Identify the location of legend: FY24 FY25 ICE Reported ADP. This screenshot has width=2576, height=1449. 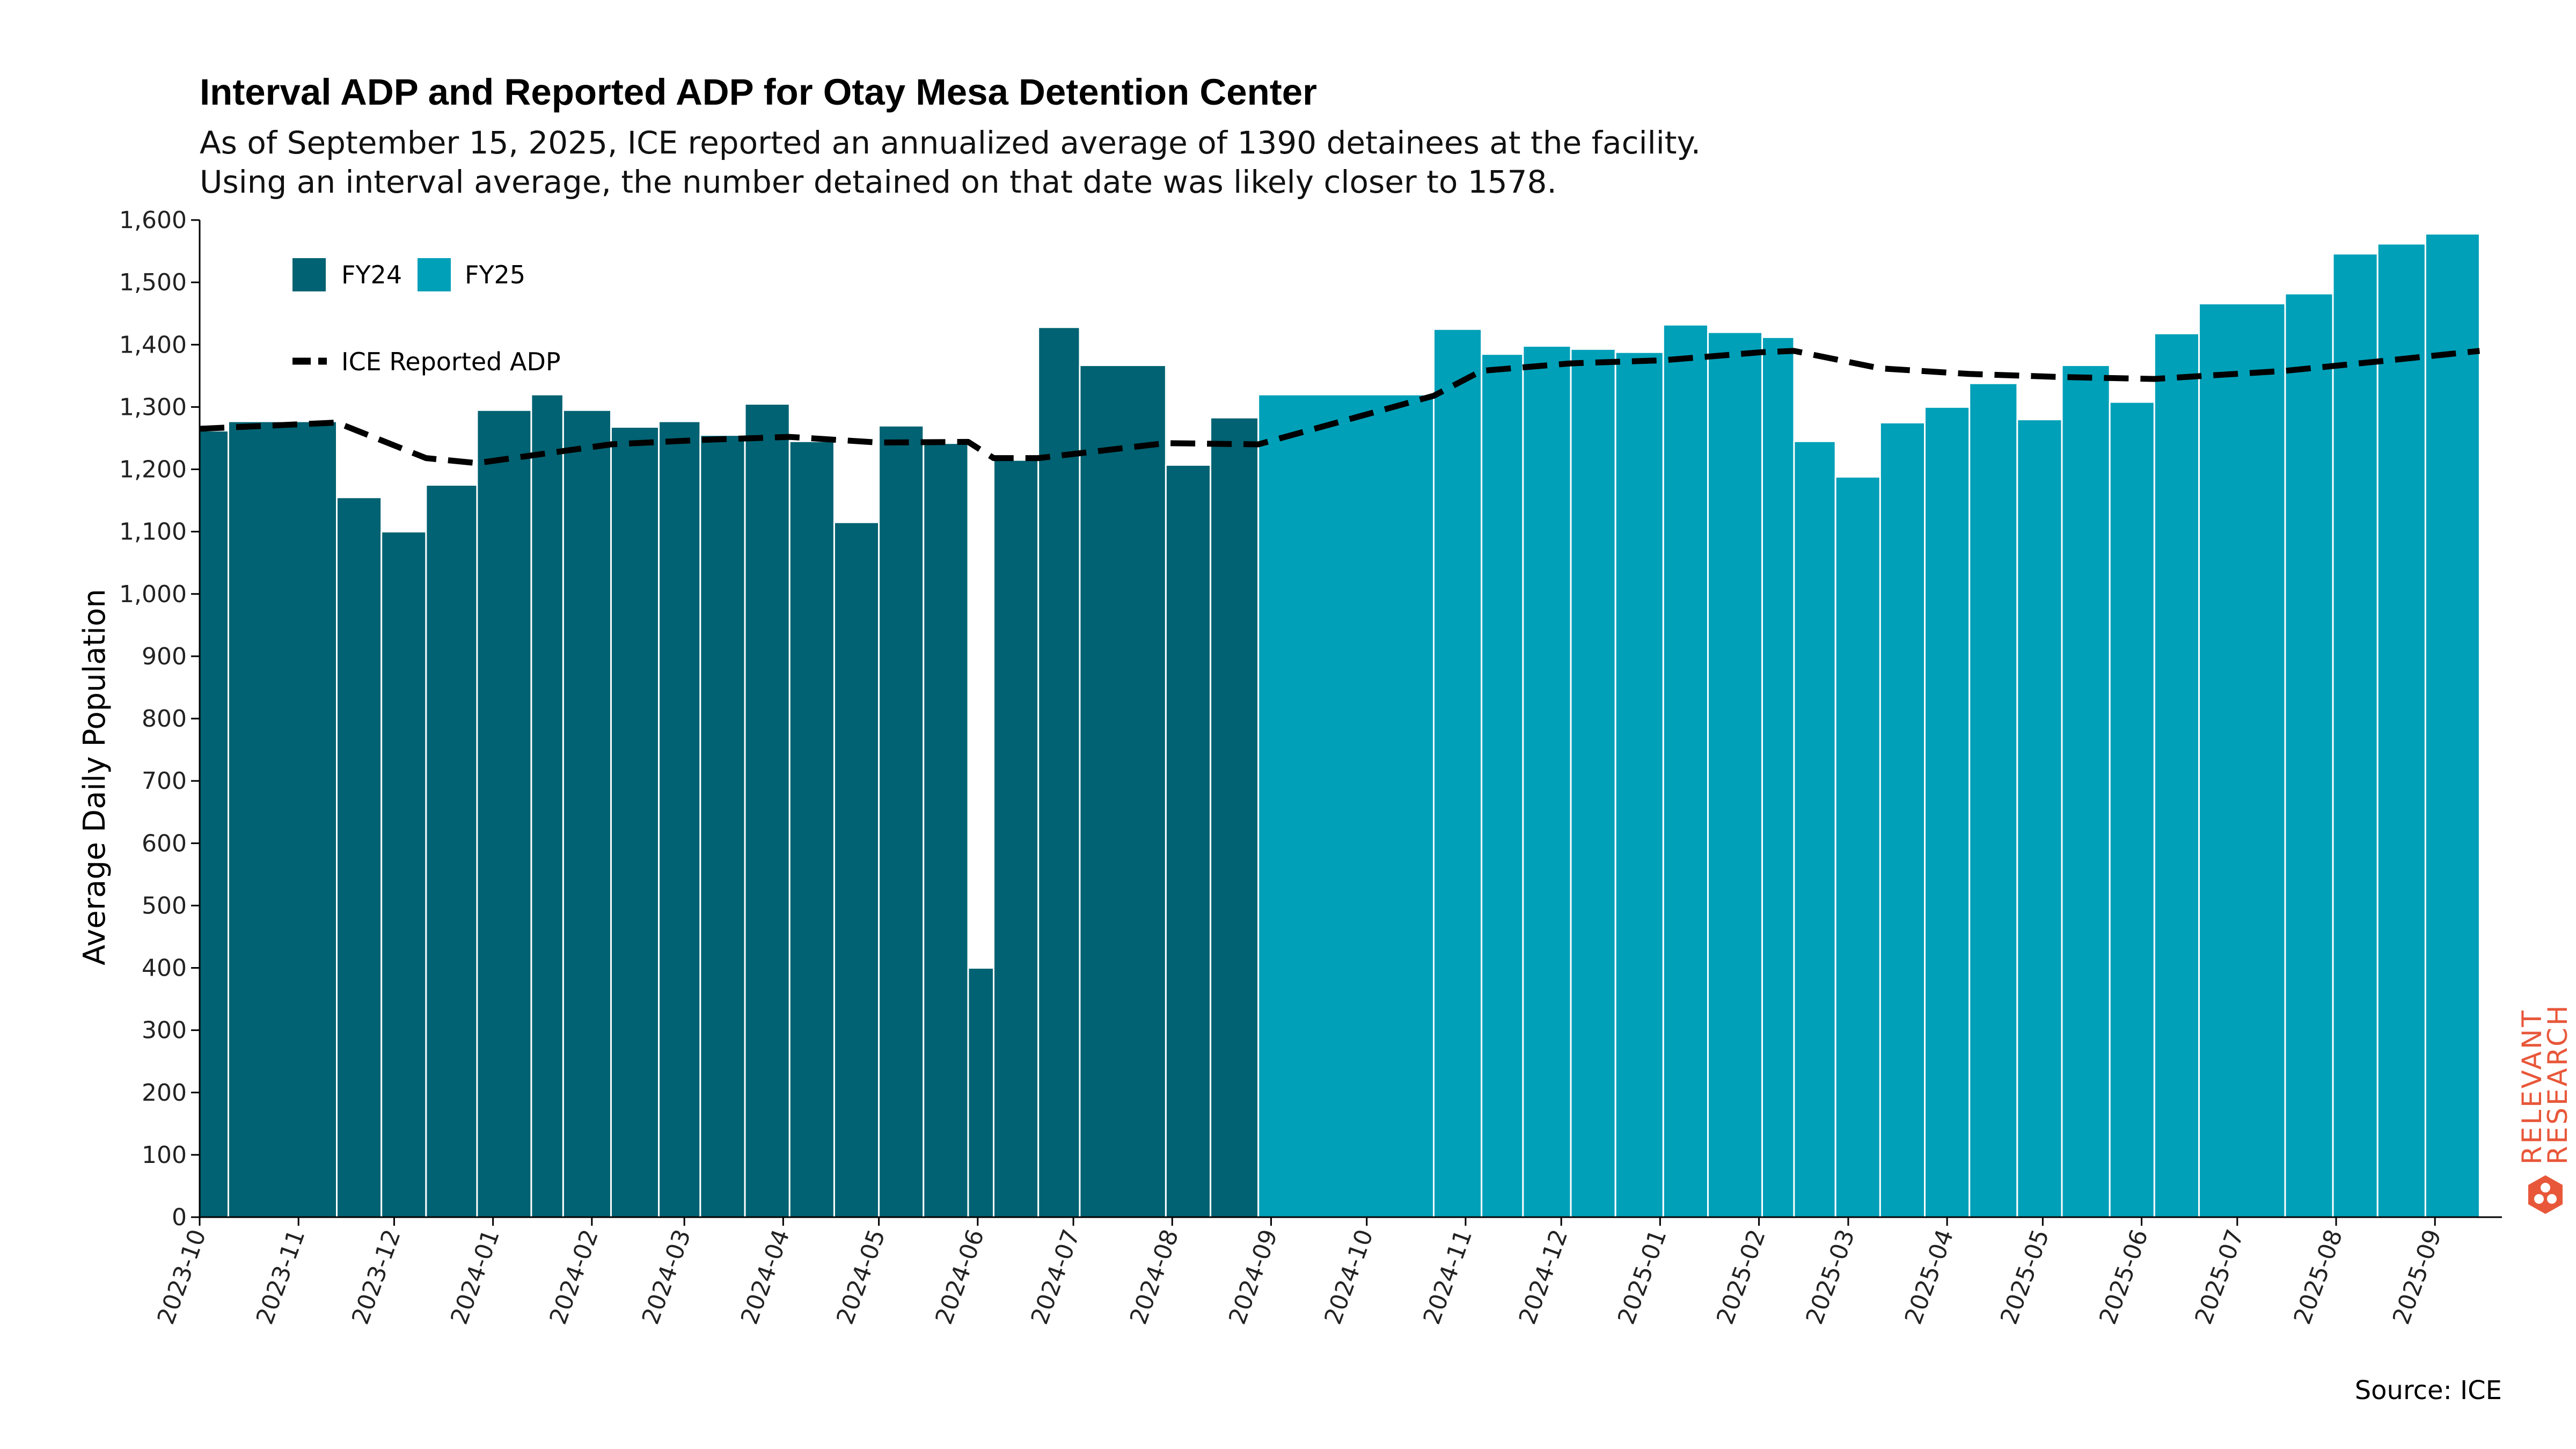
(426, 317).